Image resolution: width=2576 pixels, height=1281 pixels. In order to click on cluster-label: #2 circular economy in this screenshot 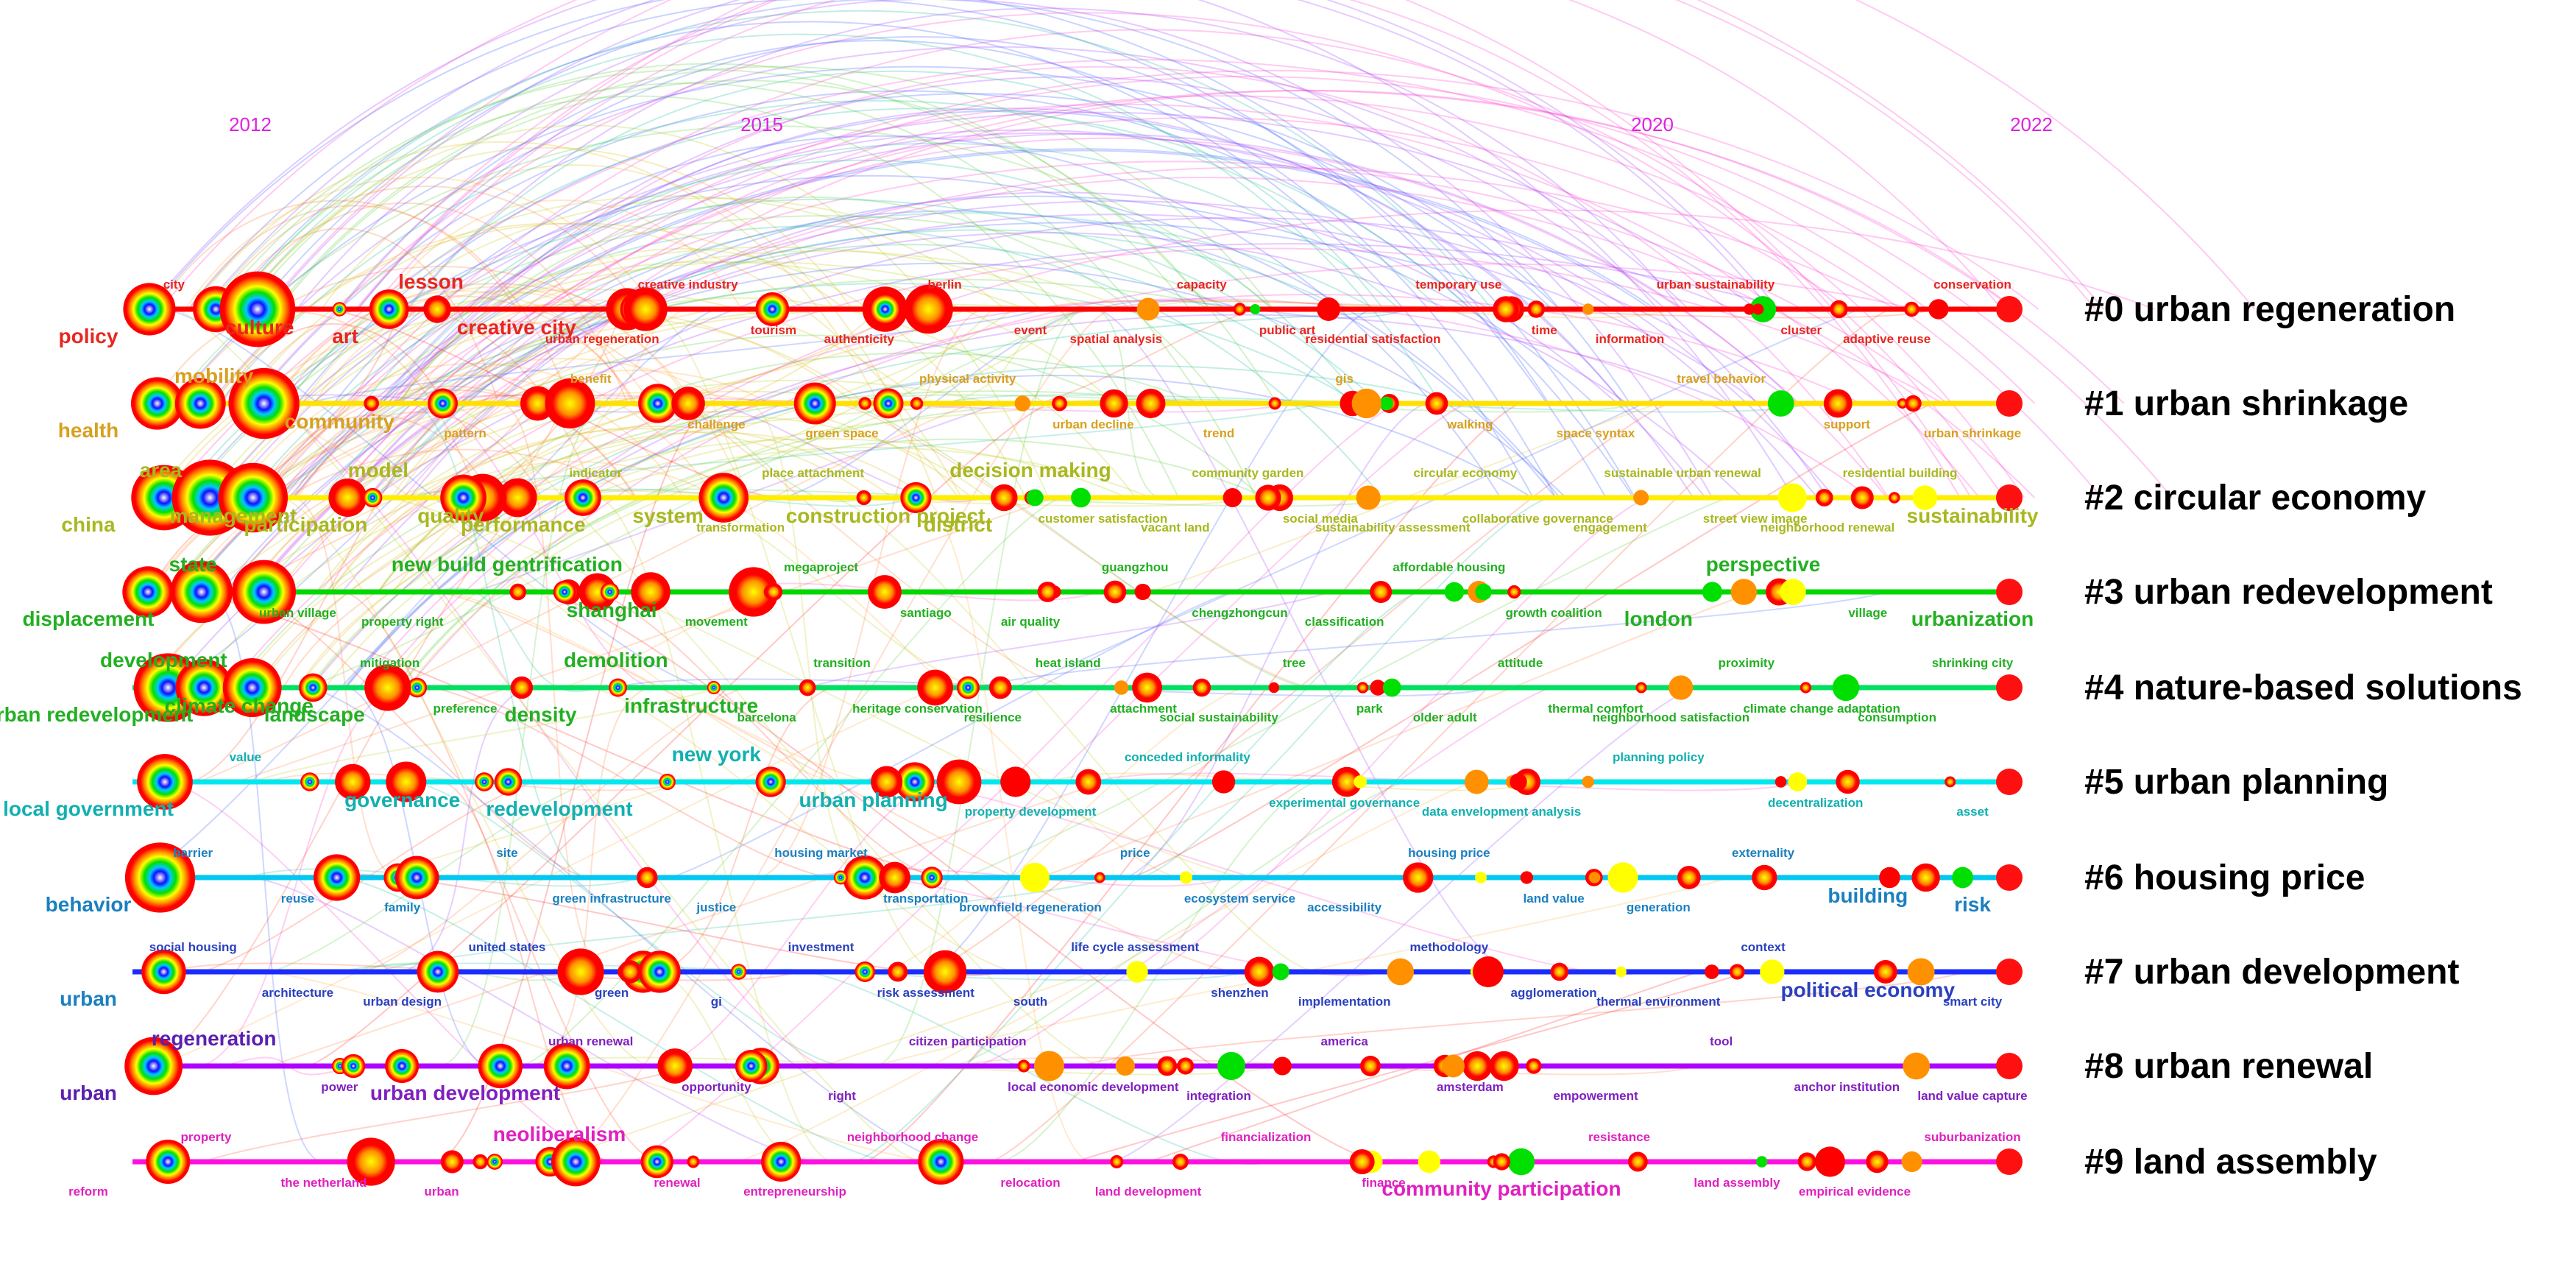, I will do `click(2255, 498)`.